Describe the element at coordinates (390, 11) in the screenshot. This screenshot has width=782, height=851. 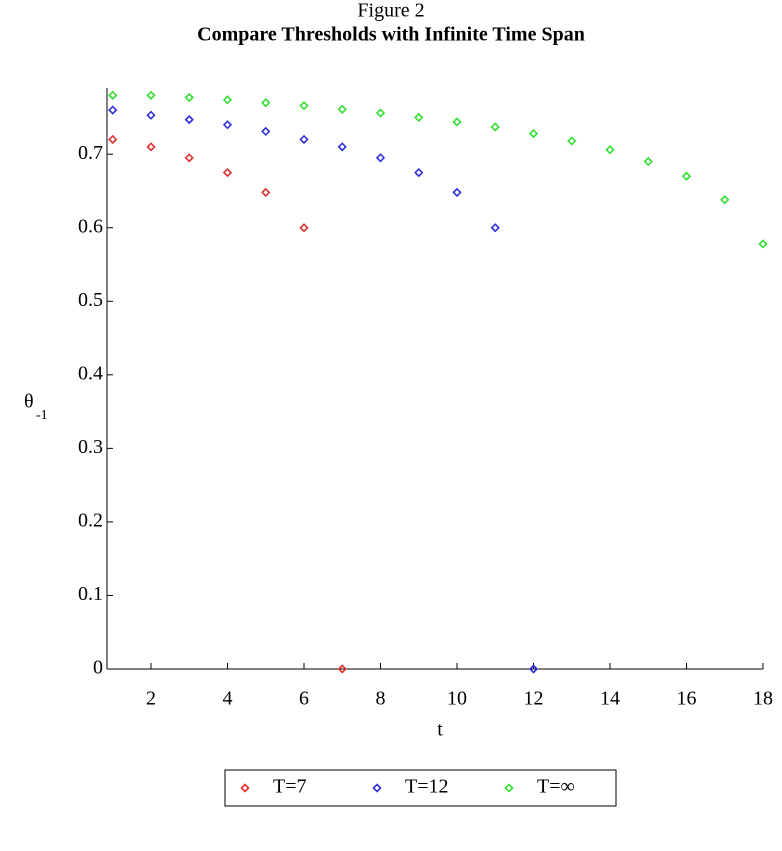
I see `chart-title: Figure 2` at that location.